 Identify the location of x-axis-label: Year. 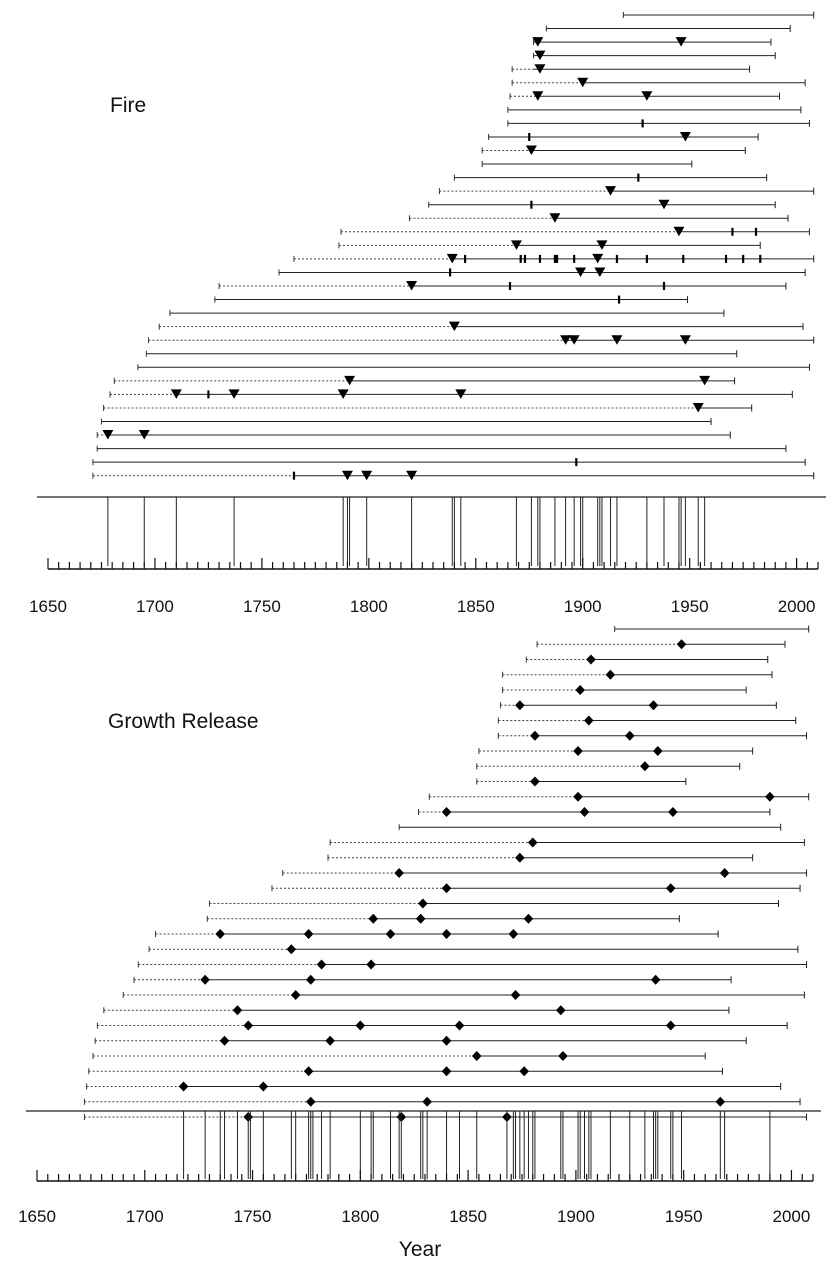
(420, 1249).